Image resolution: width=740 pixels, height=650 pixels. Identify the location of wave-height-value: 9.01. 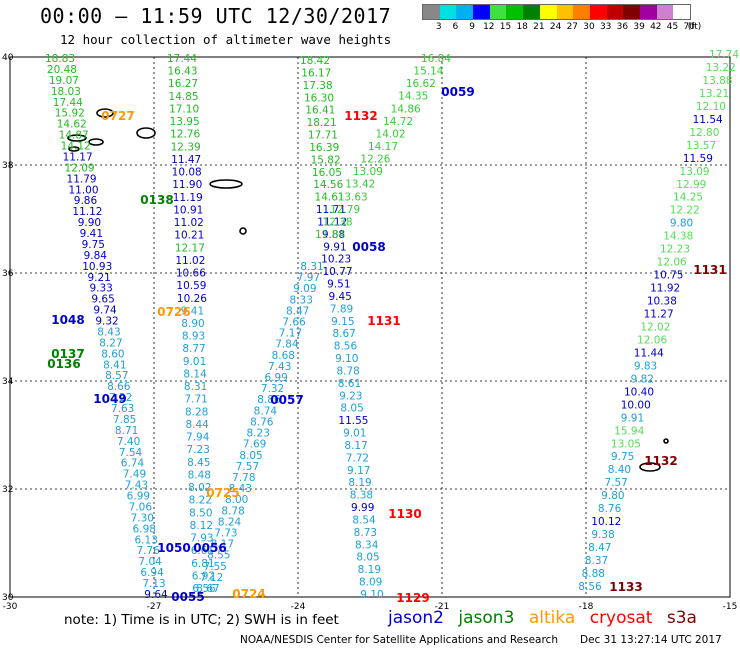
(354, 434).